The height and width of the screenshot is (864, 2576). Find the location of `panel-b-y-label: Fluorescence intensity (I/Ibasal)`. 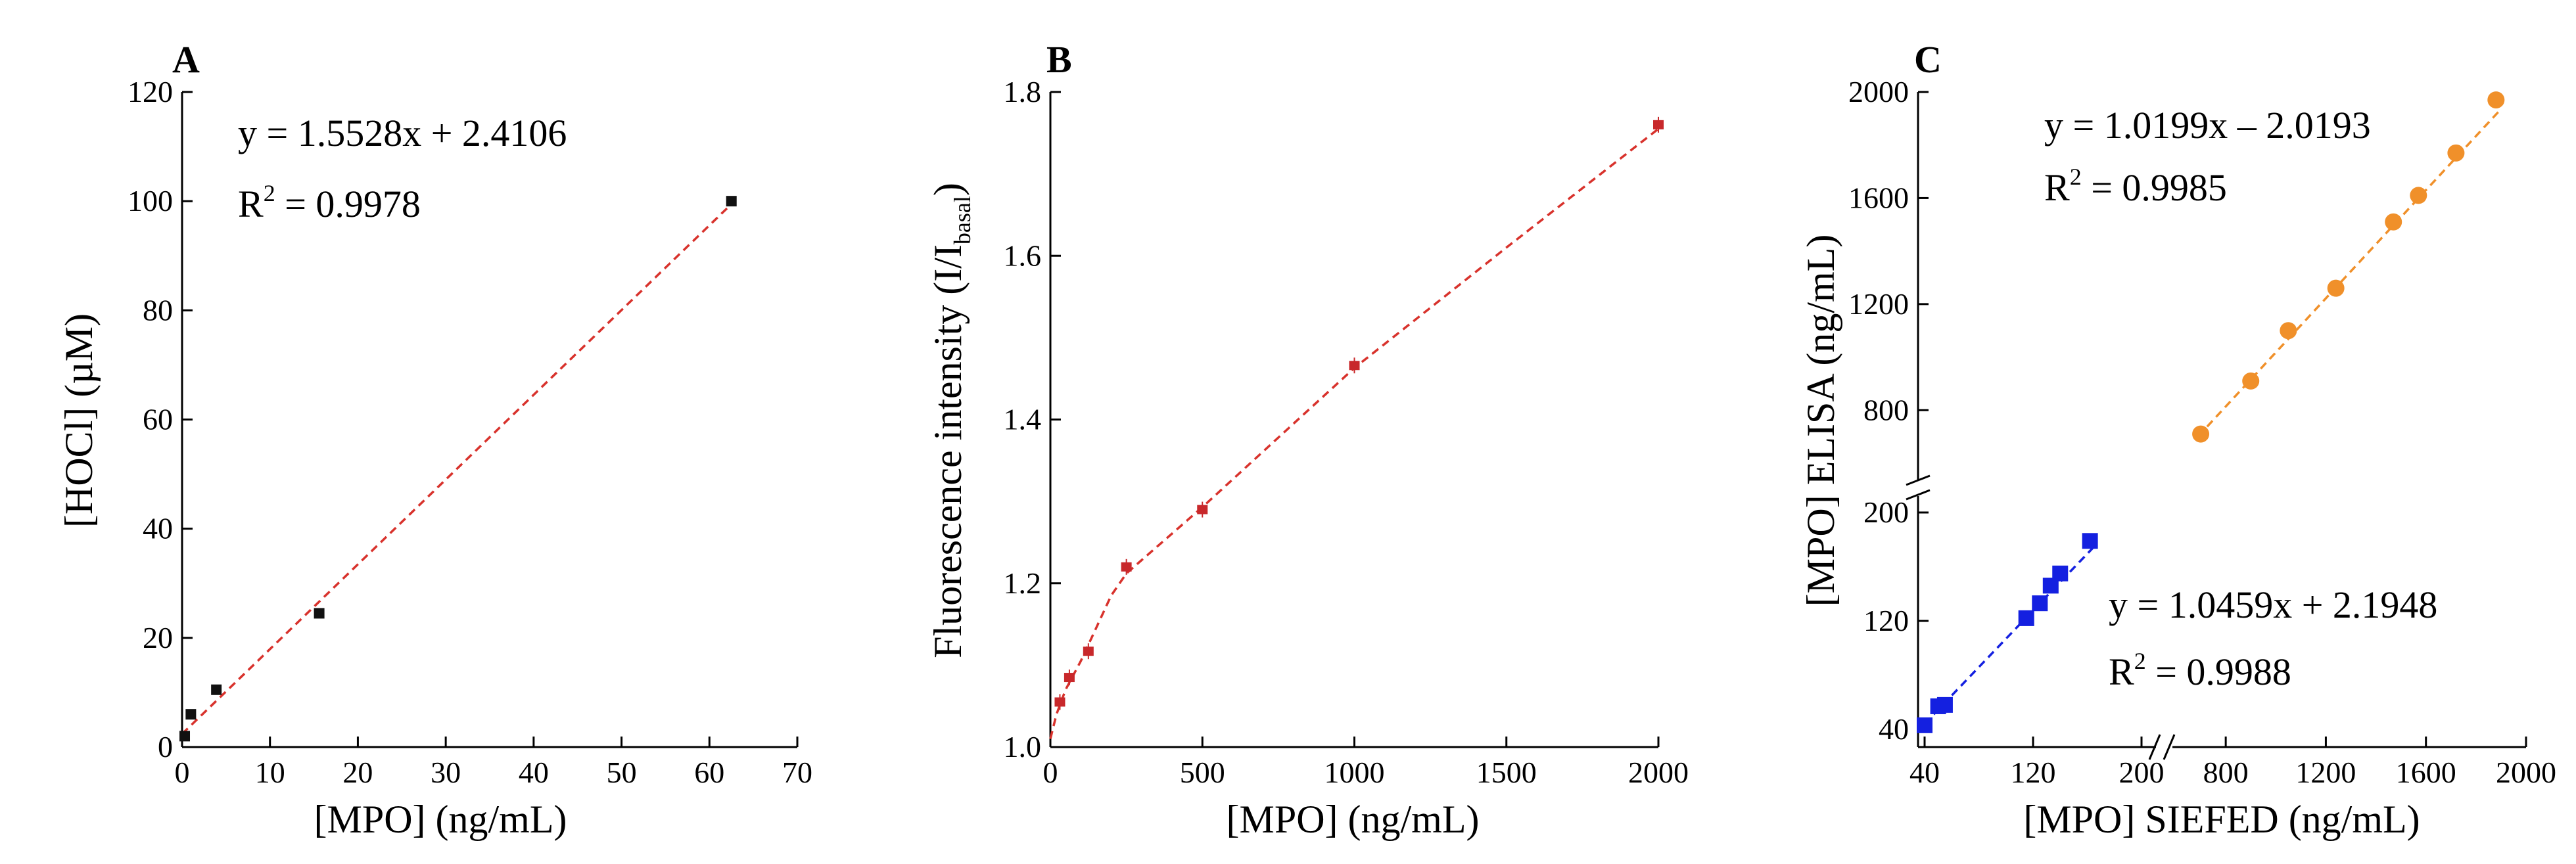

panel-b-y-label: Fluorescence intensity (I/Ibasal) is located at coordinates (951, 420).